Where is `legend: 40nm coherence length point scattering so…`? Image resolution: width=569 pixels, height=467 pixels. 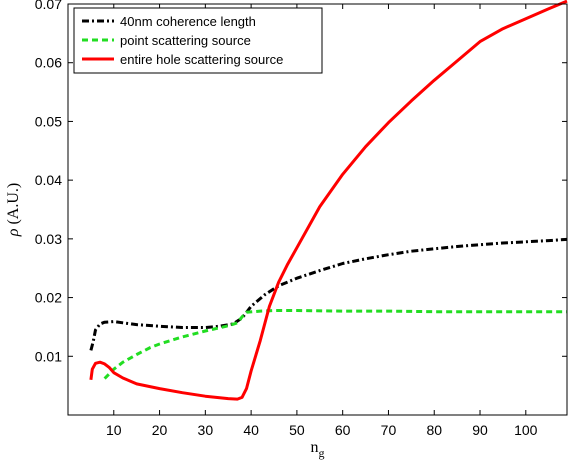
legend: 40nm coherence length point scattering so… is located at coordinates (198, 40).